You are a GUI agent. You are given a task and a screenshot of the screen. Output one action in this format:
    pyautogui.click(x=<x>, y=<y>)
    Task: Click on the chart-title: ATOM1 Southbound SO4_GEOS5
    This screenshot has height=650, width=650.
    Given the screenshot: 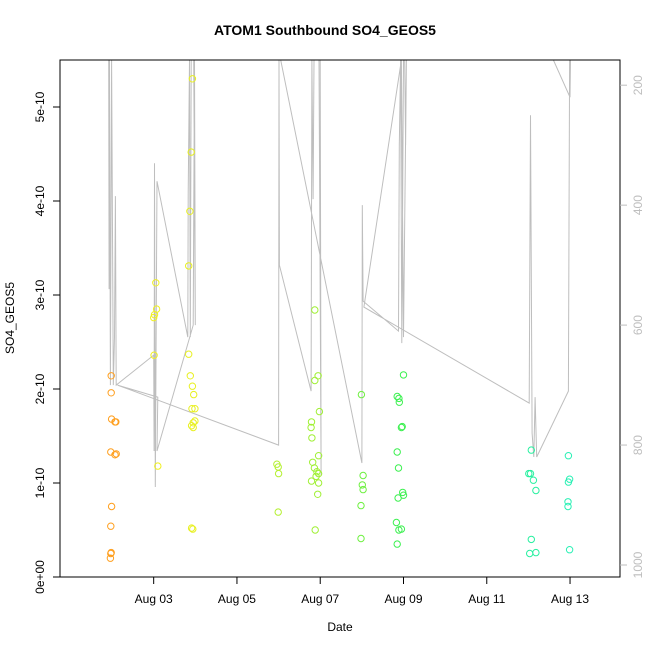 What is the action you would take?
    pyautogui.click(x=325, y=30)
    